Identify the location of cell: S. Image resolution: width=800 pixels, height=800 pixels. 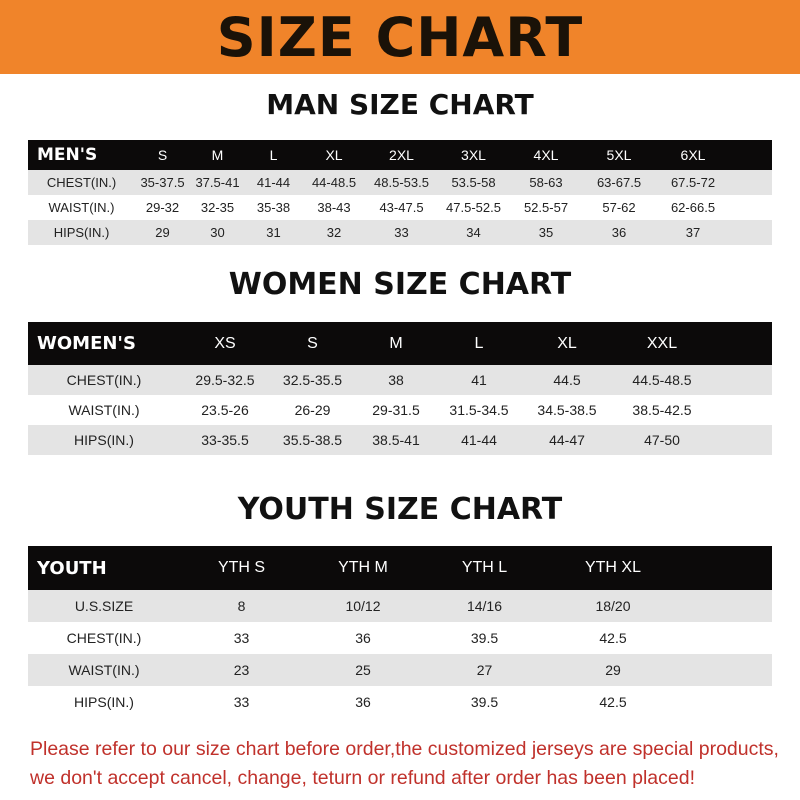
(312, 343).